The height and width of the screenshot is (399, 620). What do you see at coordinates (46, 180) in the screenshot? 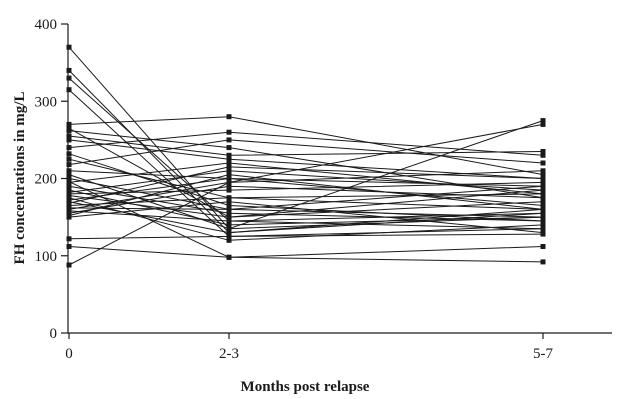
I see `y-tick-label: 200` at bounding box center [46, 180].